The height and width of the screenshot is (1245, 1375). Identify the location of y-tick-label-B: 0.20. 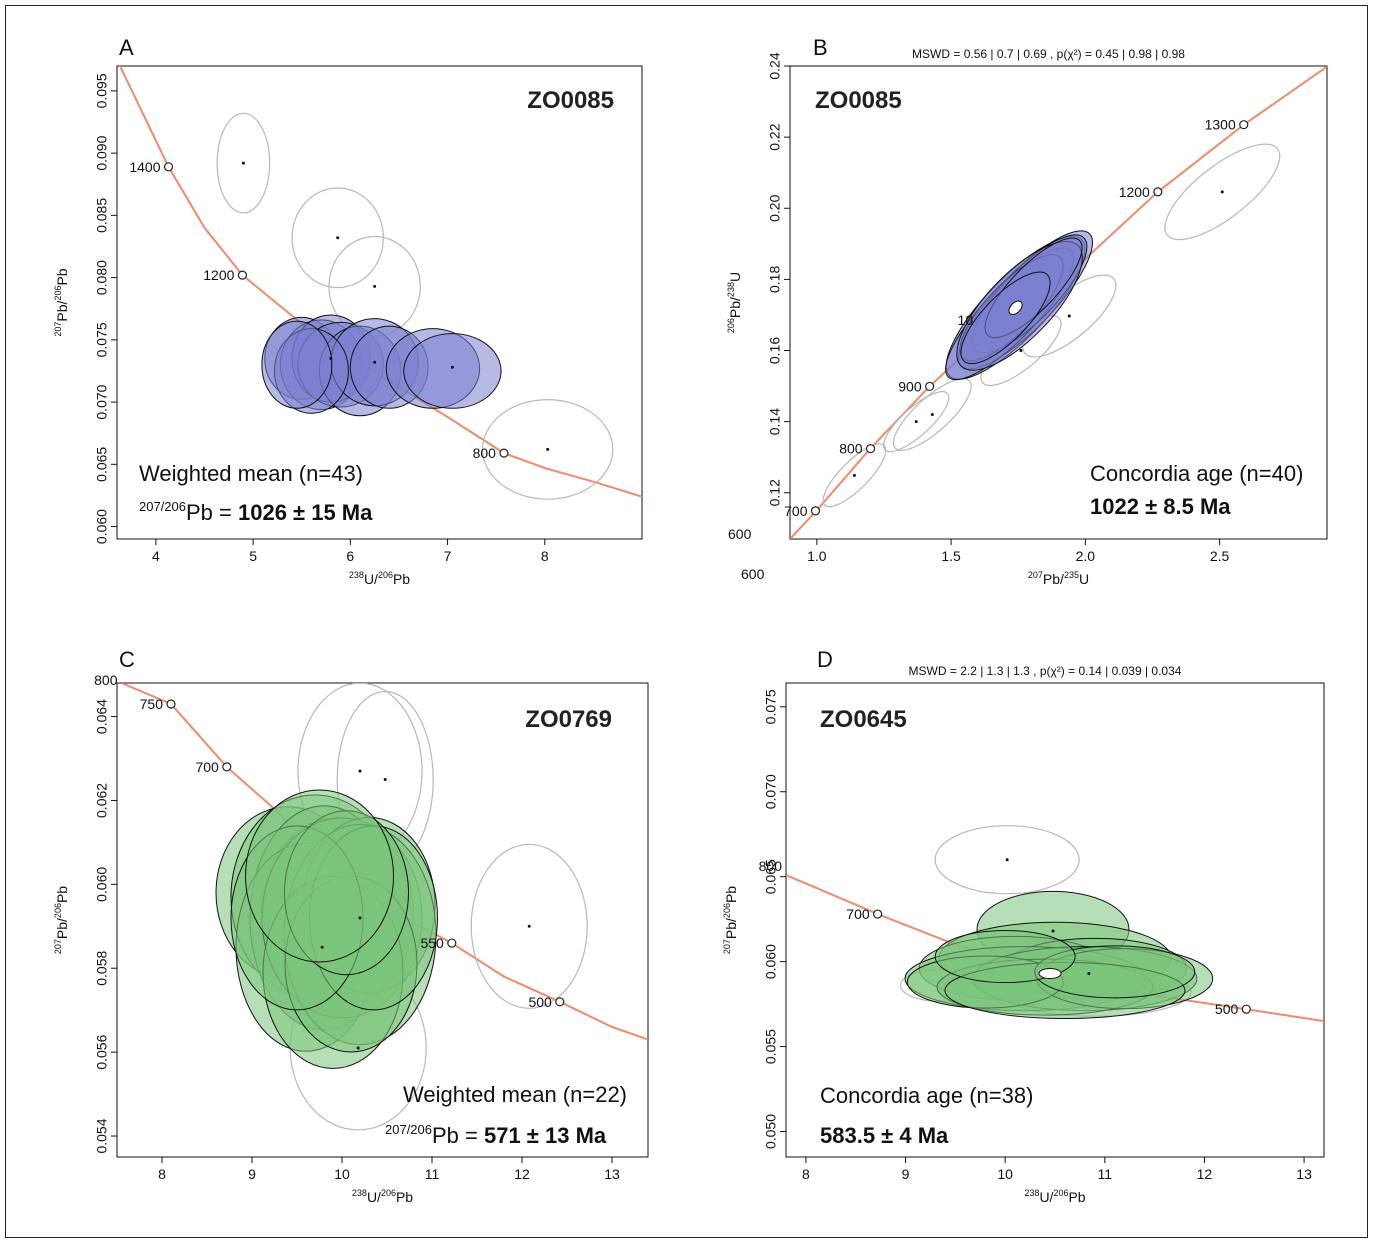
(775, 207).